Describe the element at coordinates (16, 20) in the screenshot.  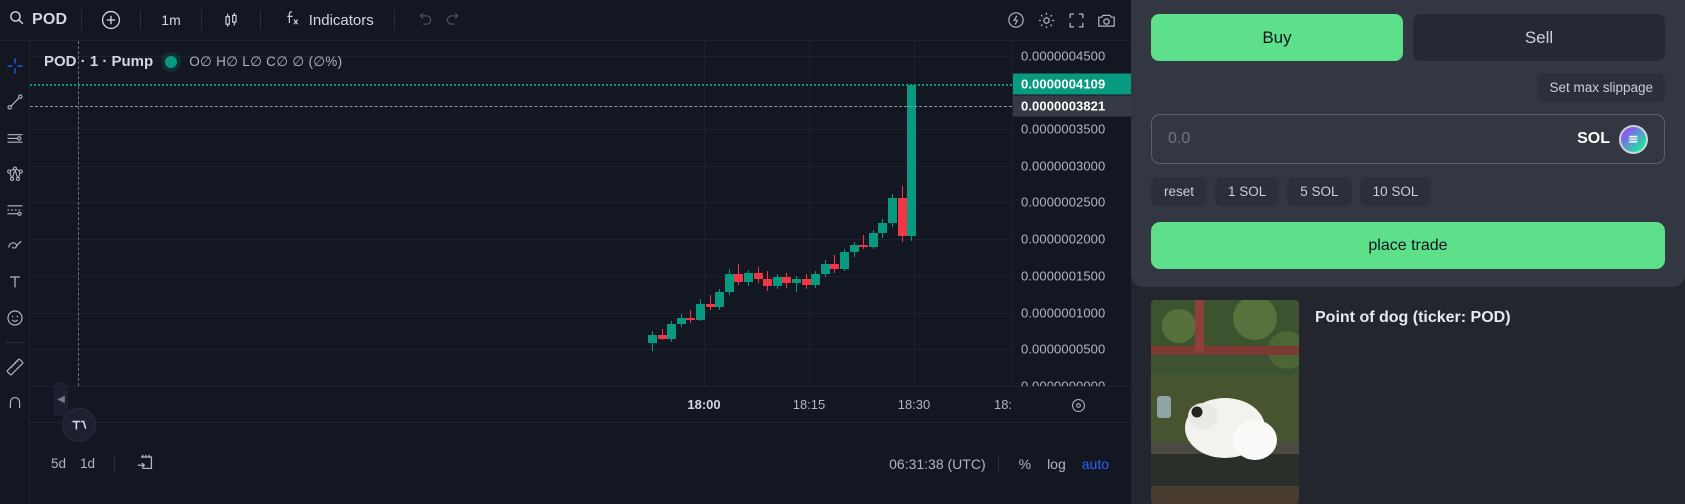
I see `search-icon` at that location.